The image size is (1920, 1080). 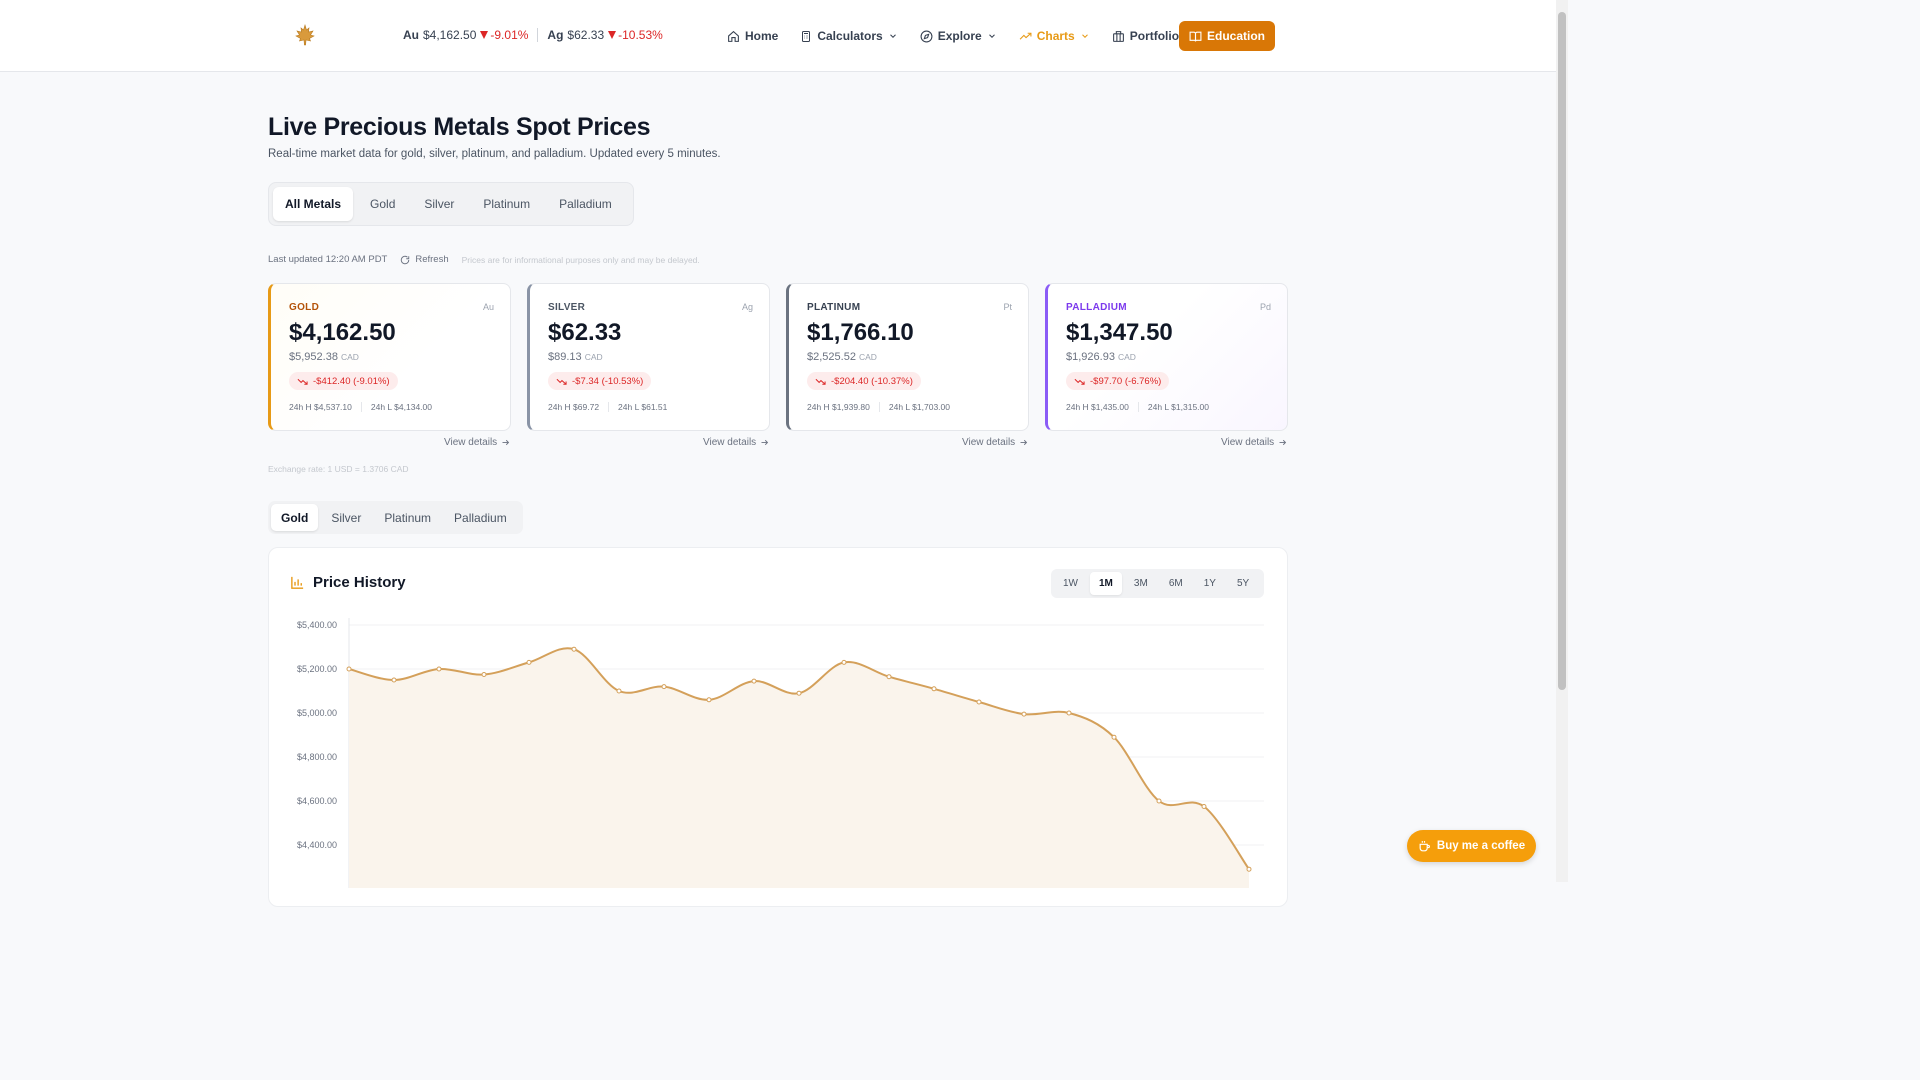 I want to click on silver-view-details-link: View details, so click(x=736, y=442).